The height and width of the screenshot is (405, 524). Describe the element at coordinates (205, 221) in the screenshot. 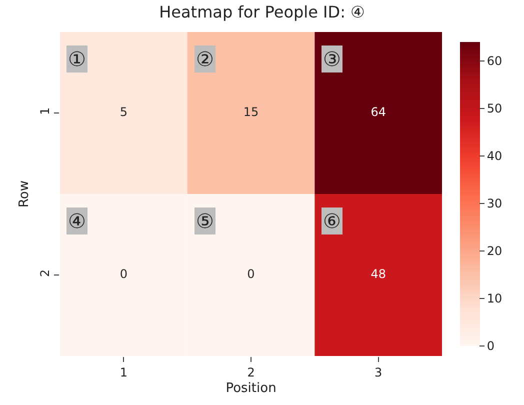

I see `annotation: ⑤` at that location.